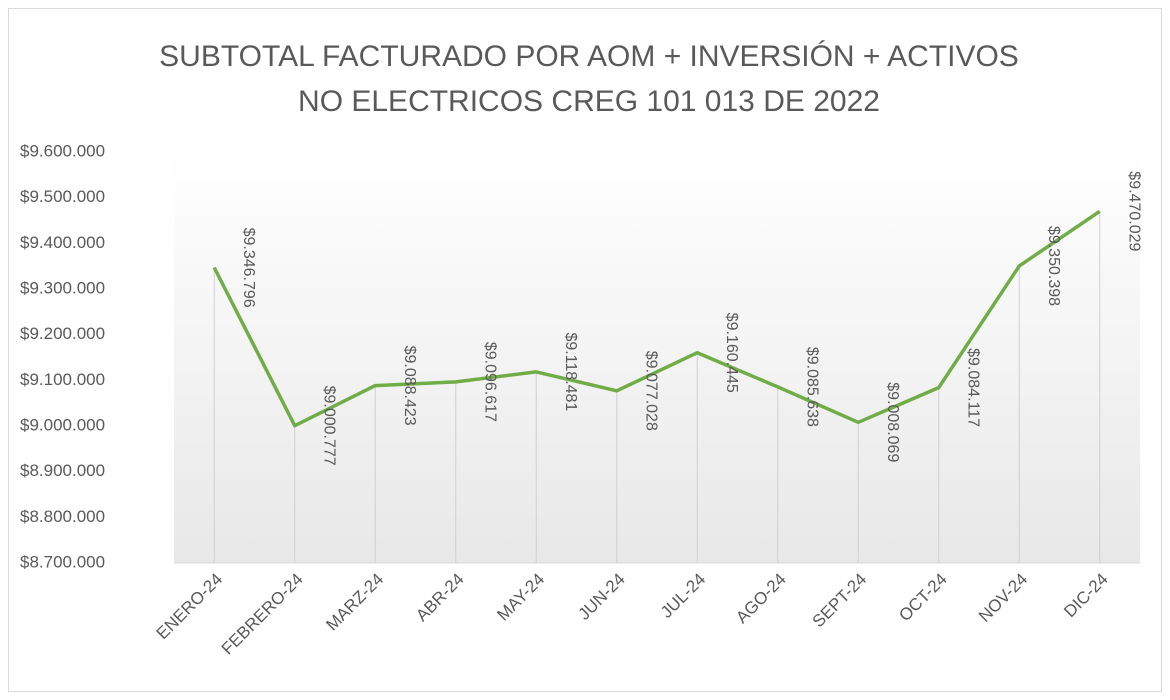  Describe the element at coordinates (490, 382) in the screenshot. I see `data-label: $9.096.617` at that location.